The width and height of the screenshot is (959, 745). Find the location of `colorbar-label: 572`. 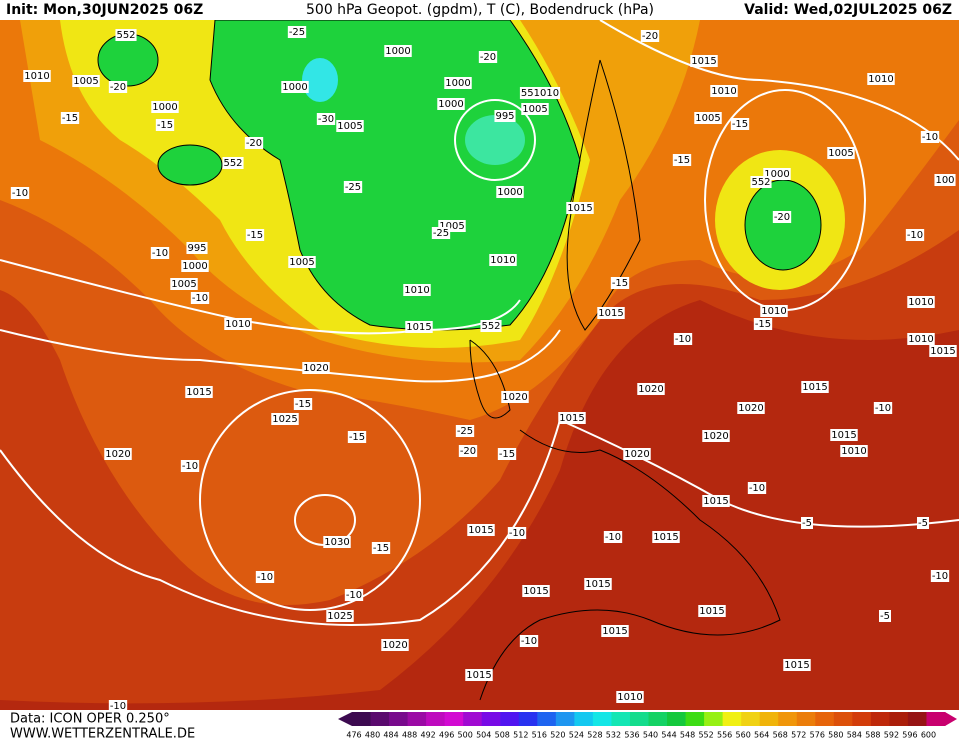

colorbar-label: 572 is located at coordinates (798, 735).